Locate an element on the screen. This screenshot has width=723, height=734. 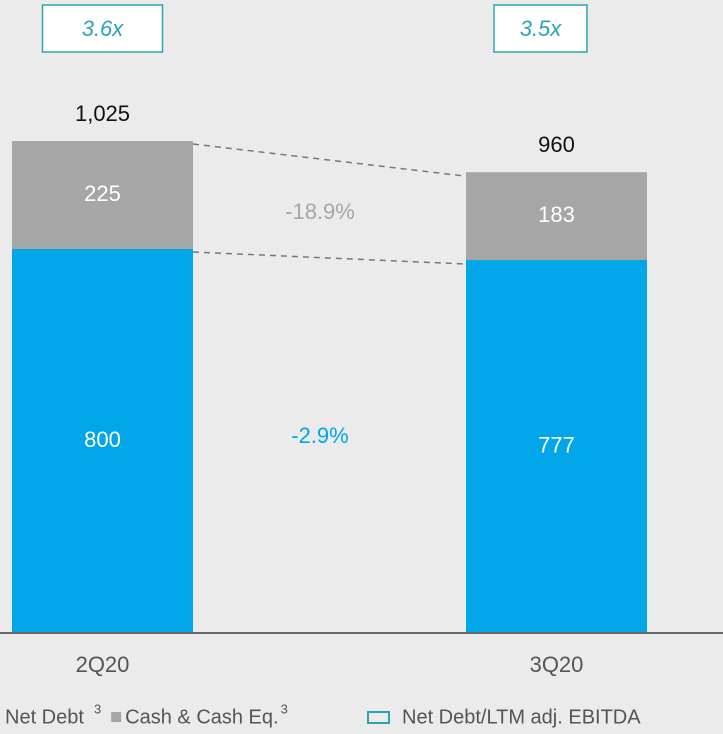
bar-label: 777 is located at coordinates (556, 444).